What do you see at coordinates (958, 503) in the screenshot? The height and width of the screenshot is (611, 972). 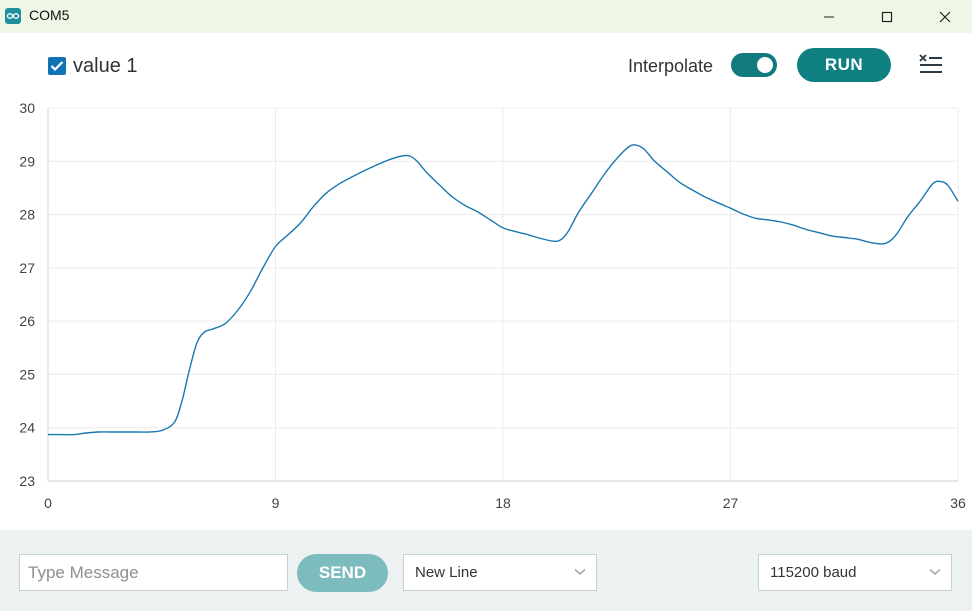 I see `x-tick-label: 36` at bounding box center [958, 503].